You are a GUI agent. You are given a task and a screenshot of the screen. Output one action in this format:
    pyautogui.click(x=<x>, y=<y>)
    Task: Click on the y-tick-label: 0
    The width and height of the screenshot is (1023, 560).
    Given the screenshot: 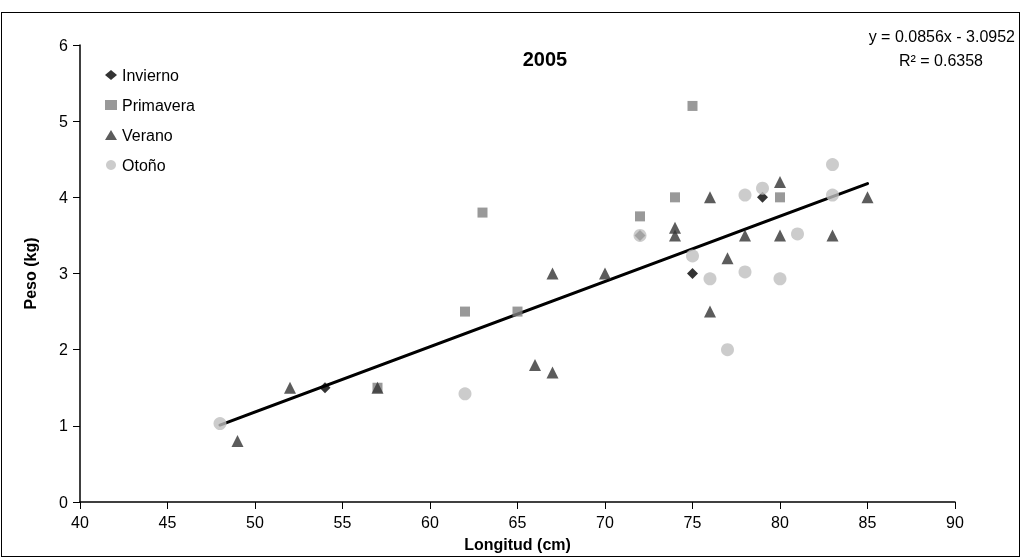 What is the action you would take?
    pyautogui.click(x=64, y=502)
    